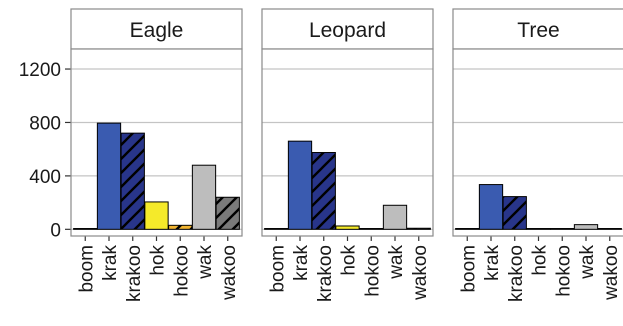  Describe the element at coordinates (276, 229) in the screenshot. I see `bar-leopard-boom` at that location.